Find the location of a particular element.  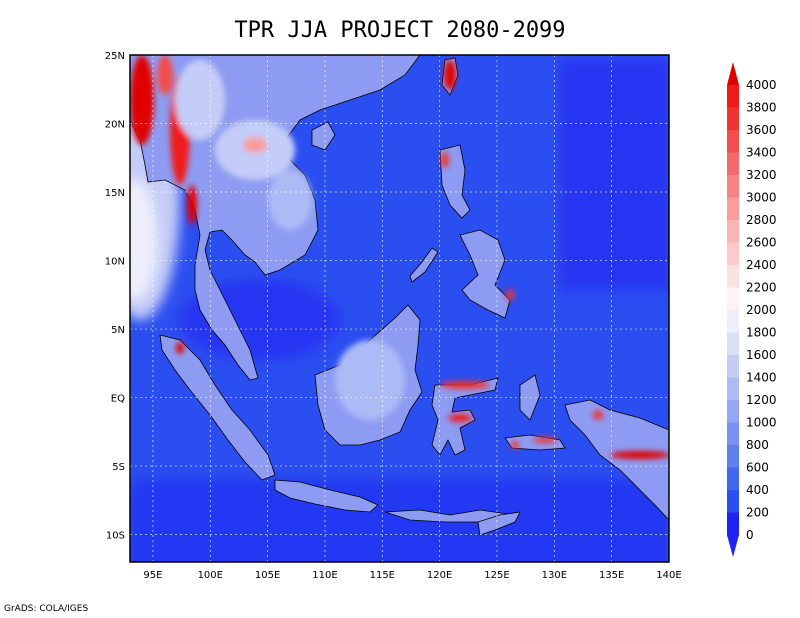

y-tick-label: 10N is located at coordinates (115, 262).